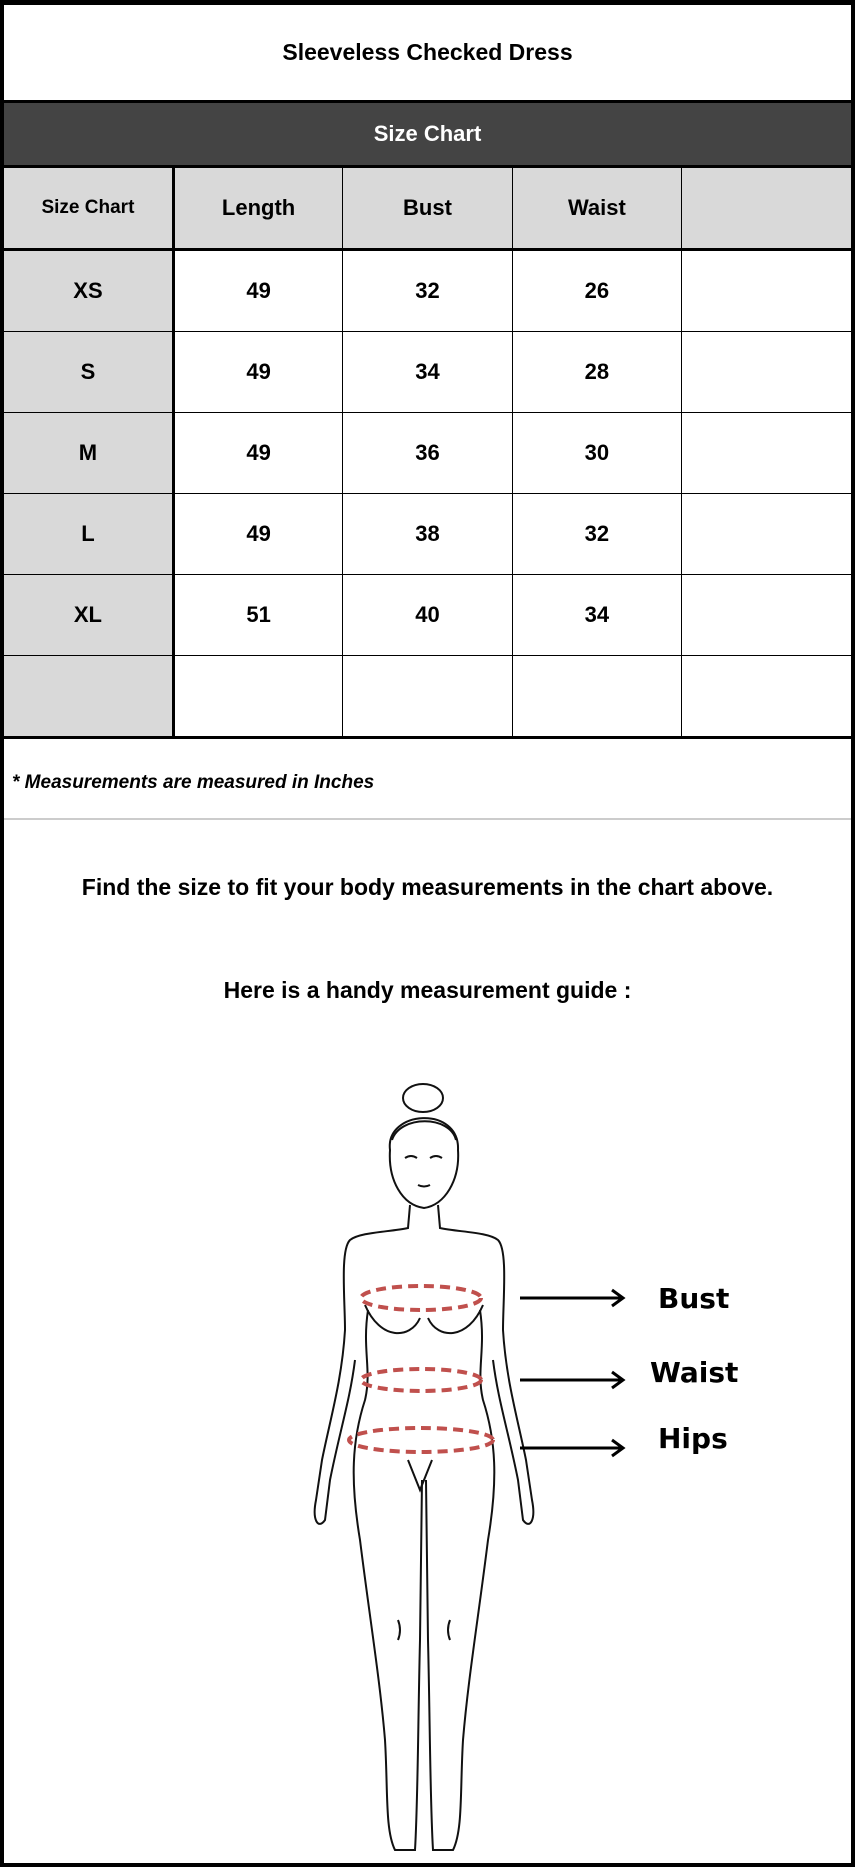 The height and width of the screenshot is (1867, 855). I want to click on size-cell: XL, so click(89, 615).